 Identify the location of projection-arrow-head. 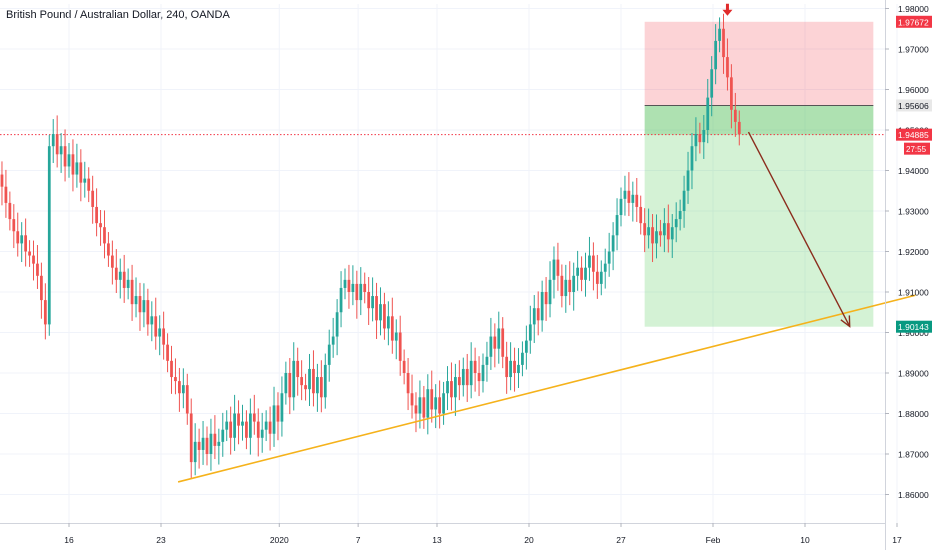
(845, 321).